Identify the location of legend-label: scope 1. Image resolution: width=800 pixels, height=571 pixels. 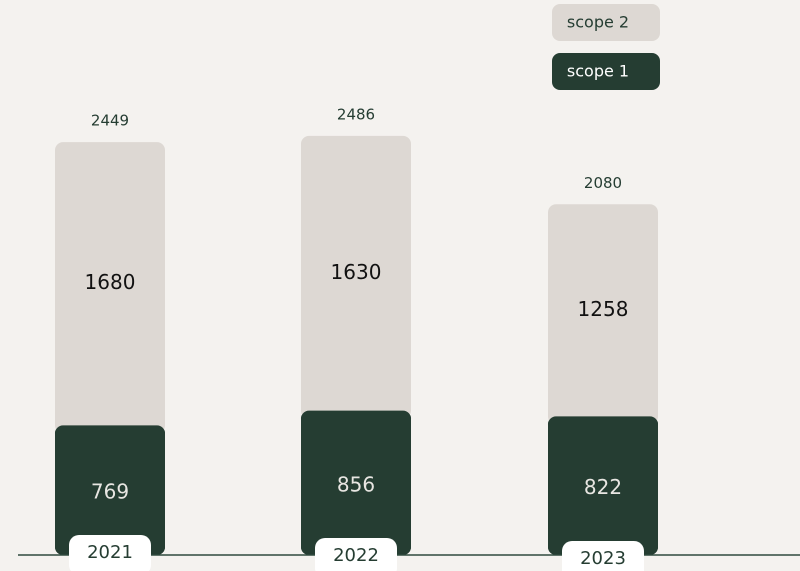
(598, 71).